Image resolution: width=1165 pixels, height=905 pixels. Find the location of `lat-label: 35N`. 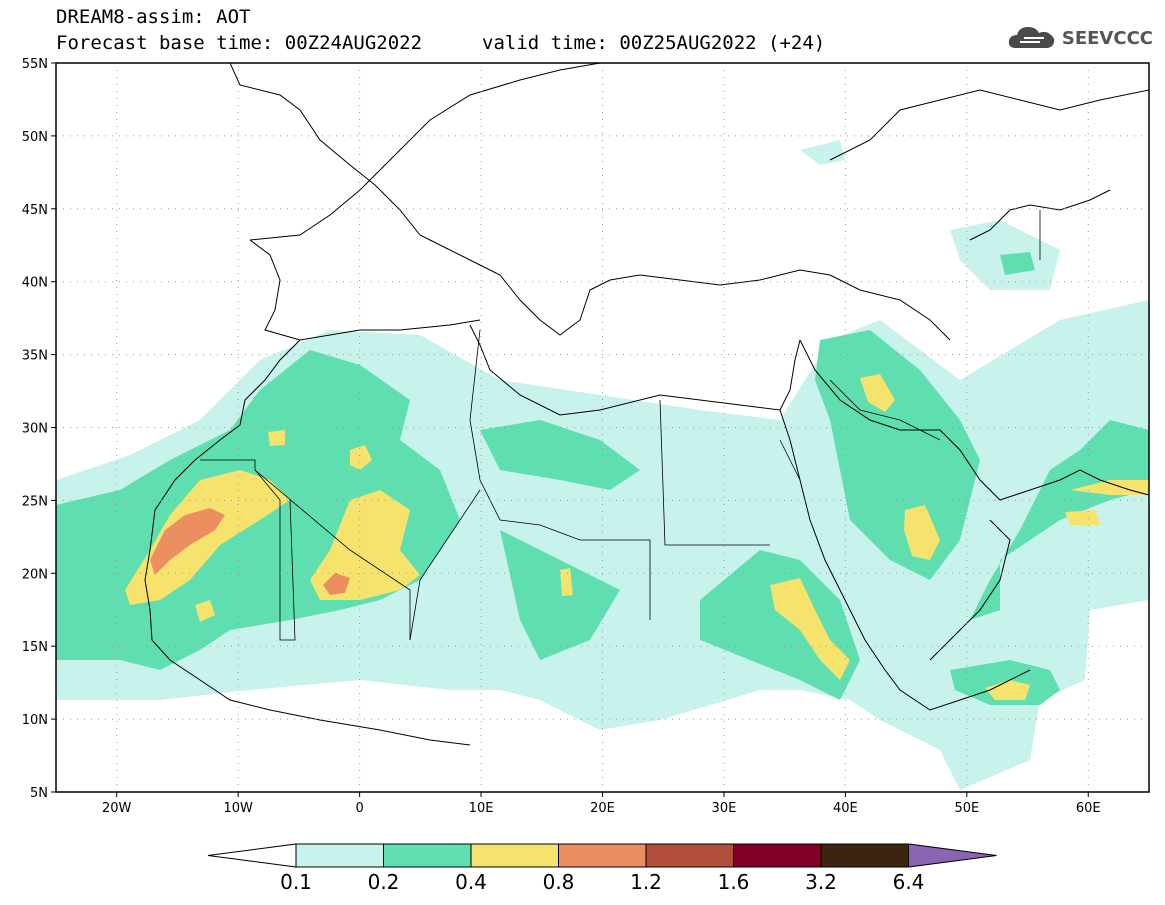

lat-label: 35N is located at coordinates (35, 356).